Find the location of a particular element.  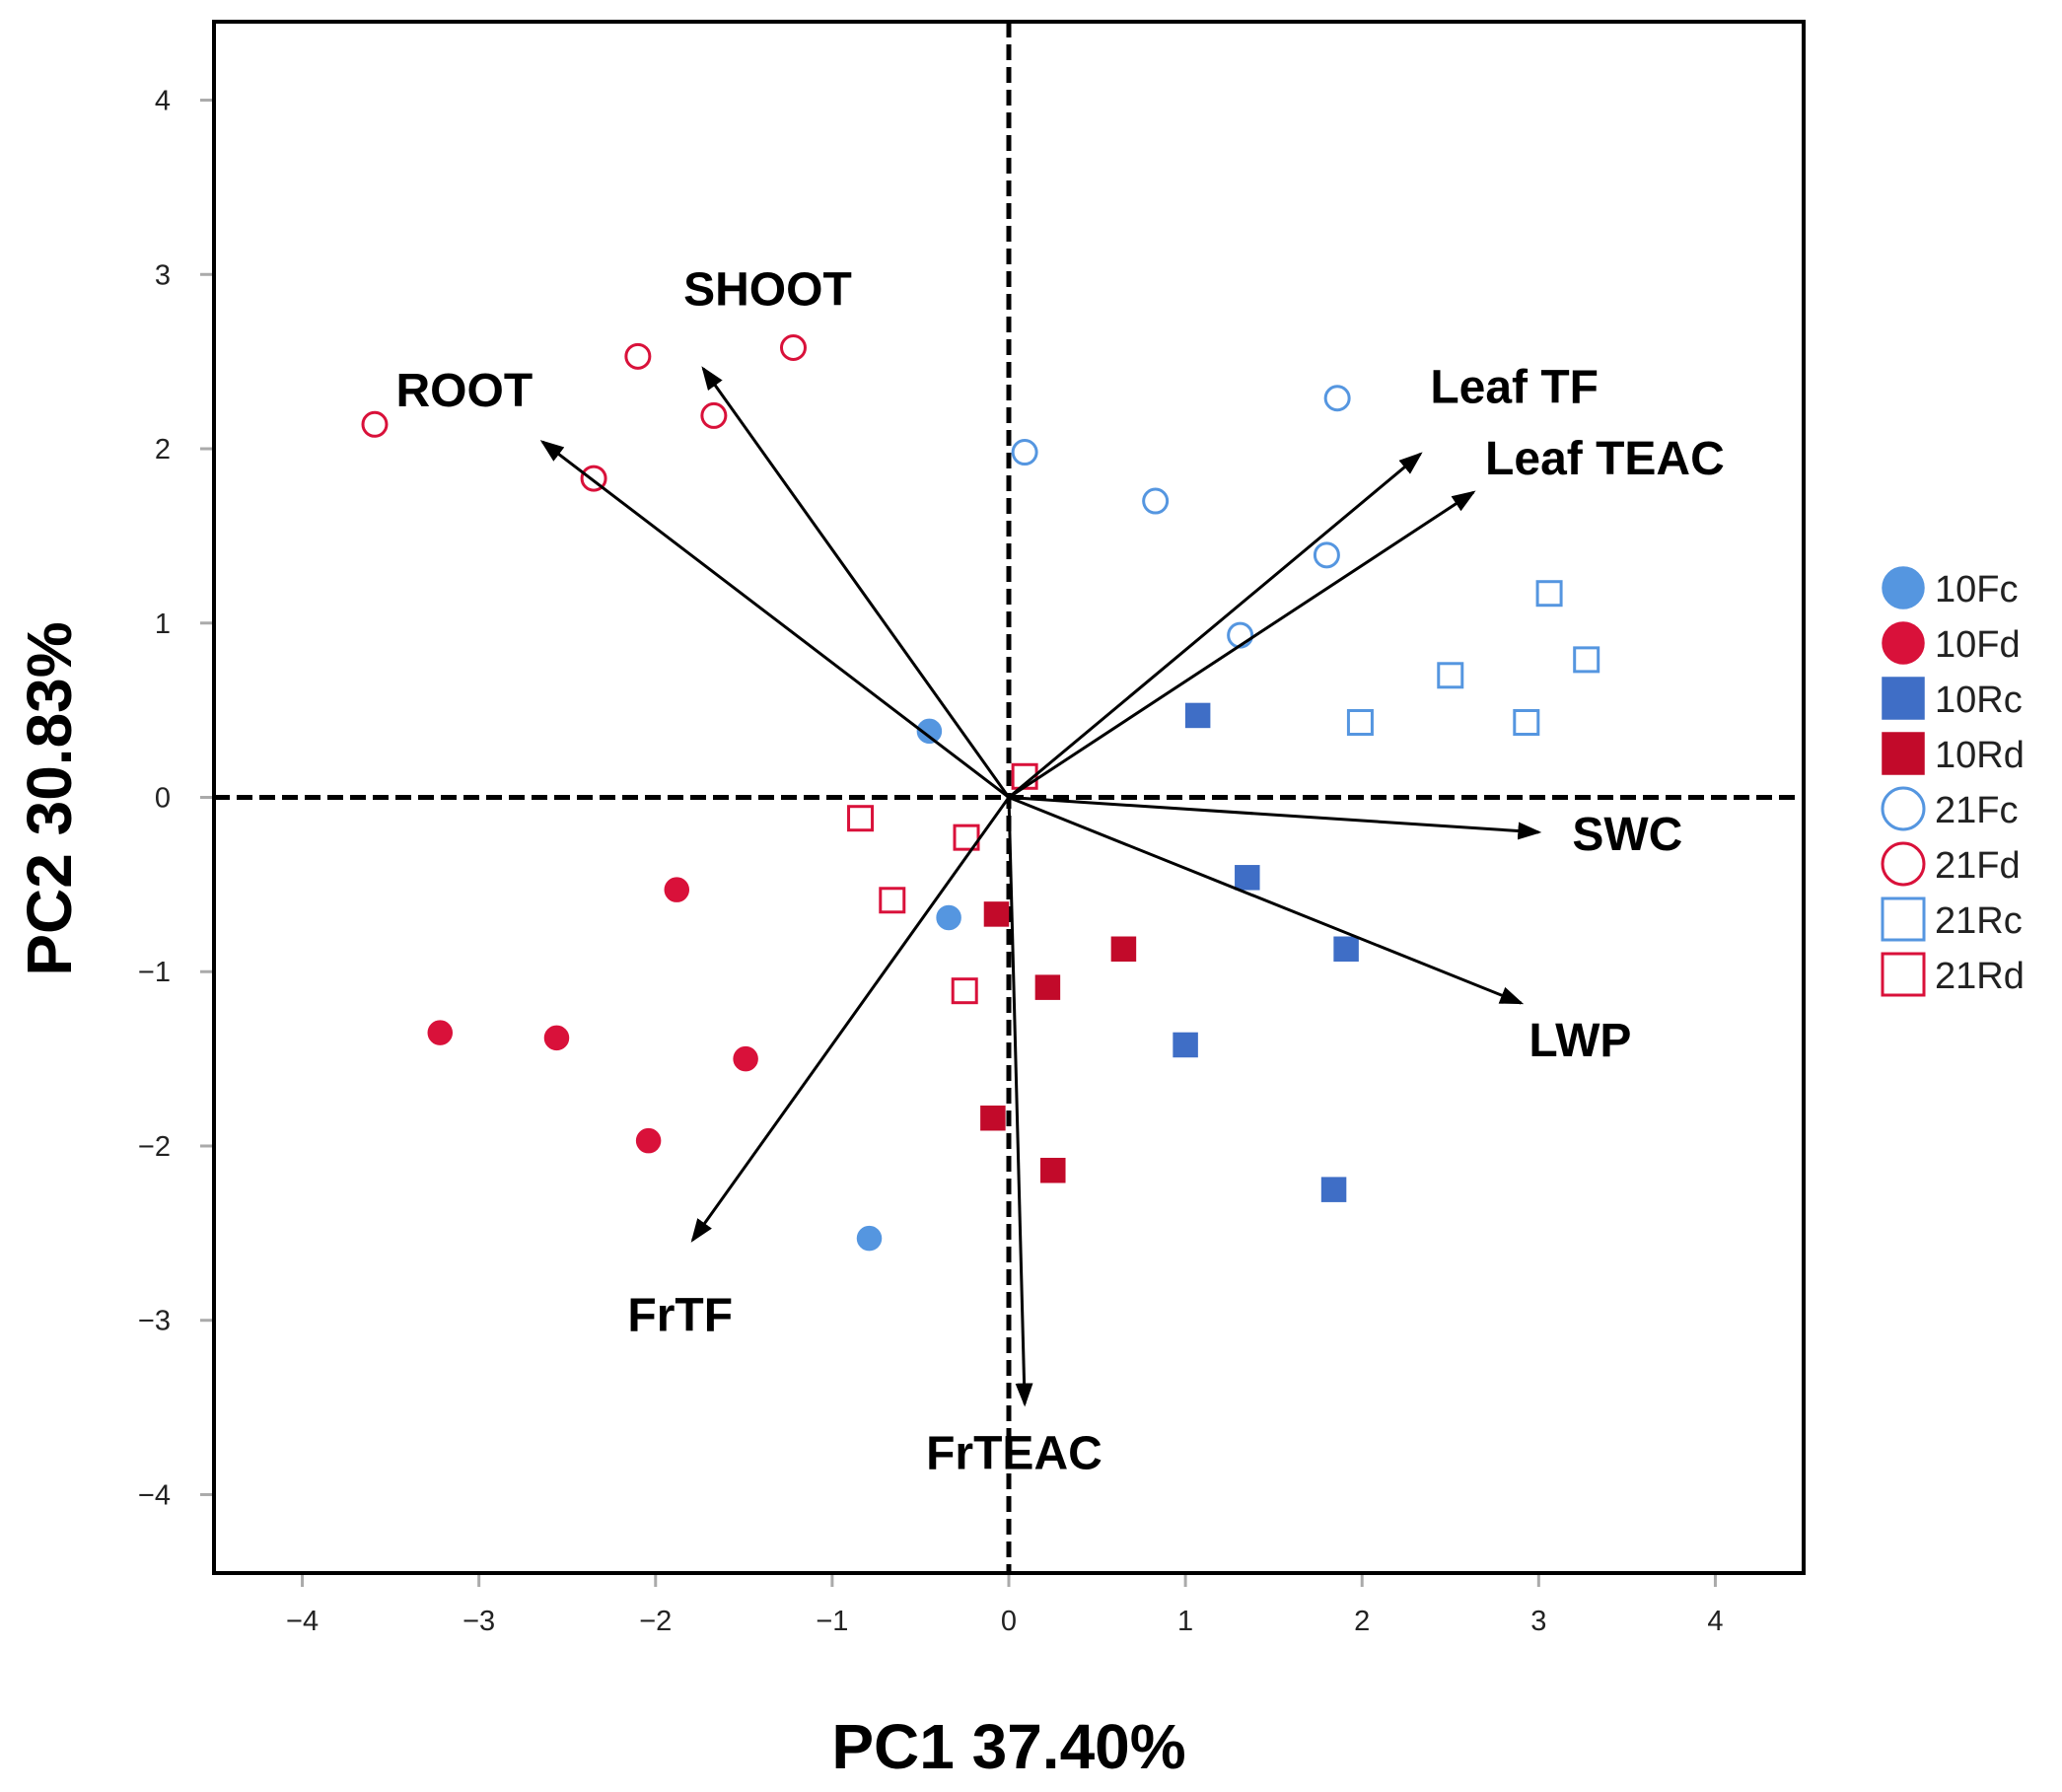

y-tick-label: 3 is located at coordinates (163, 275).